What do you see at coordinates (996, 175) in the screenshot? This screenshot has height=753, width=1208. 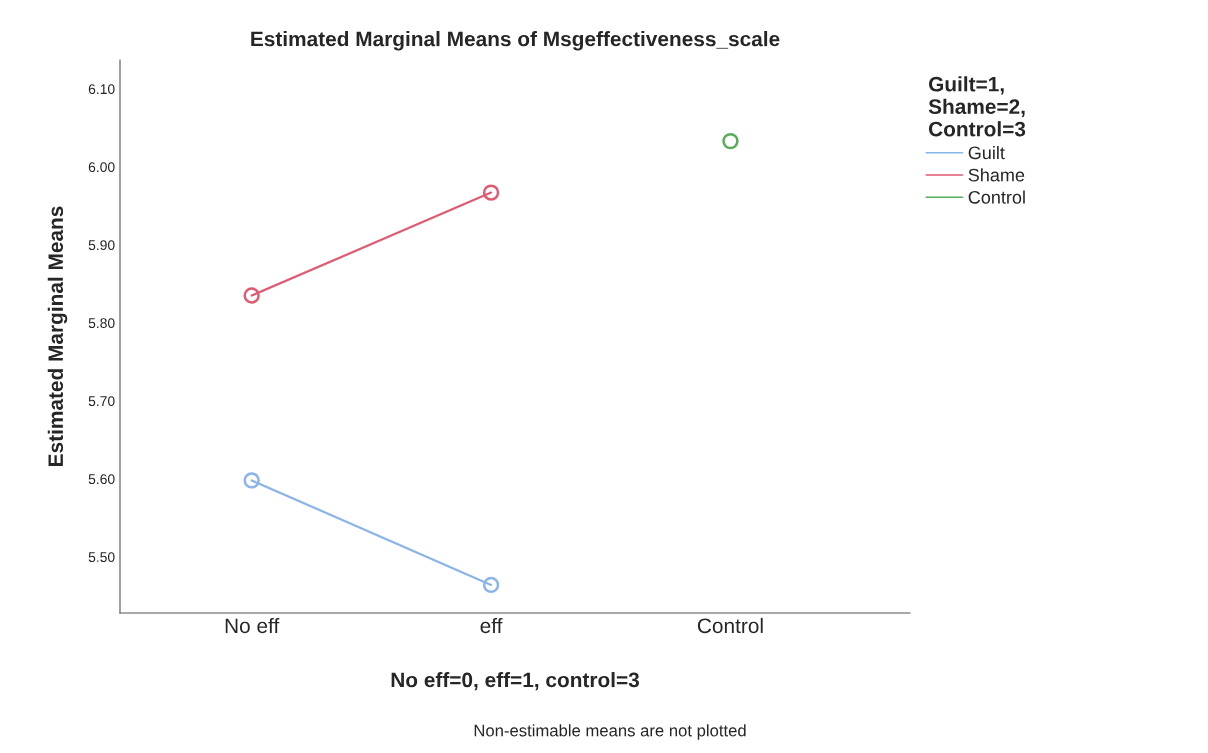 I see `legend-label: Shame` at bounding box center [996, 175].